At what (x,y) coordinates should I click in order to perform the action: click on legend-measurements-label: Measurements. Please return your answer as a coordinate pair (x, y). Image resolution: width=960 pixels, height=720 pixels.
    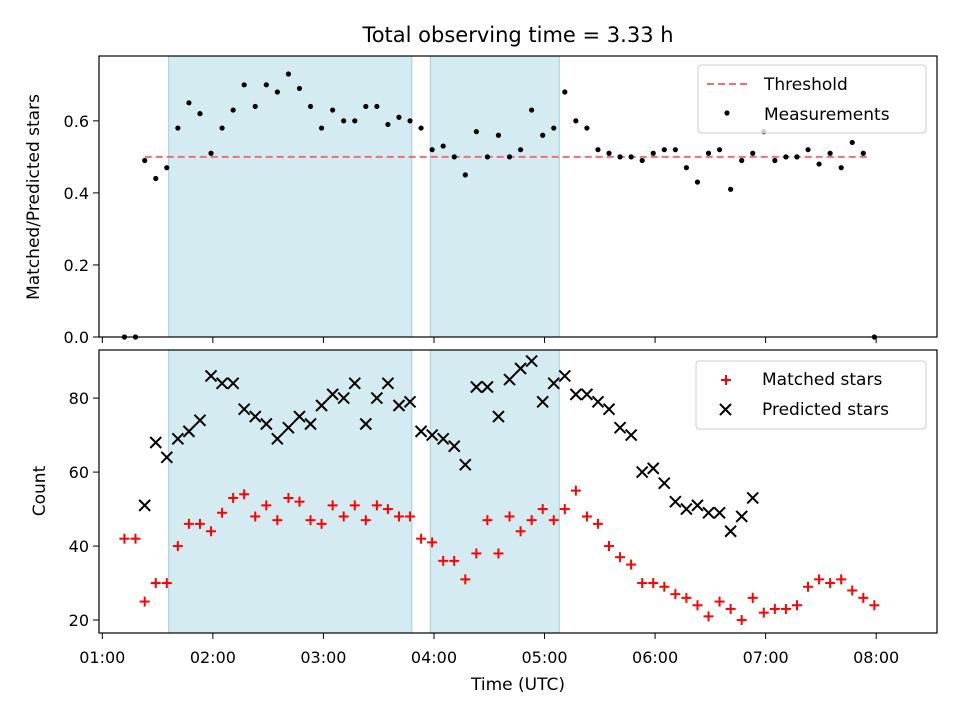
    Looking at the image, I should click on (827, 115).